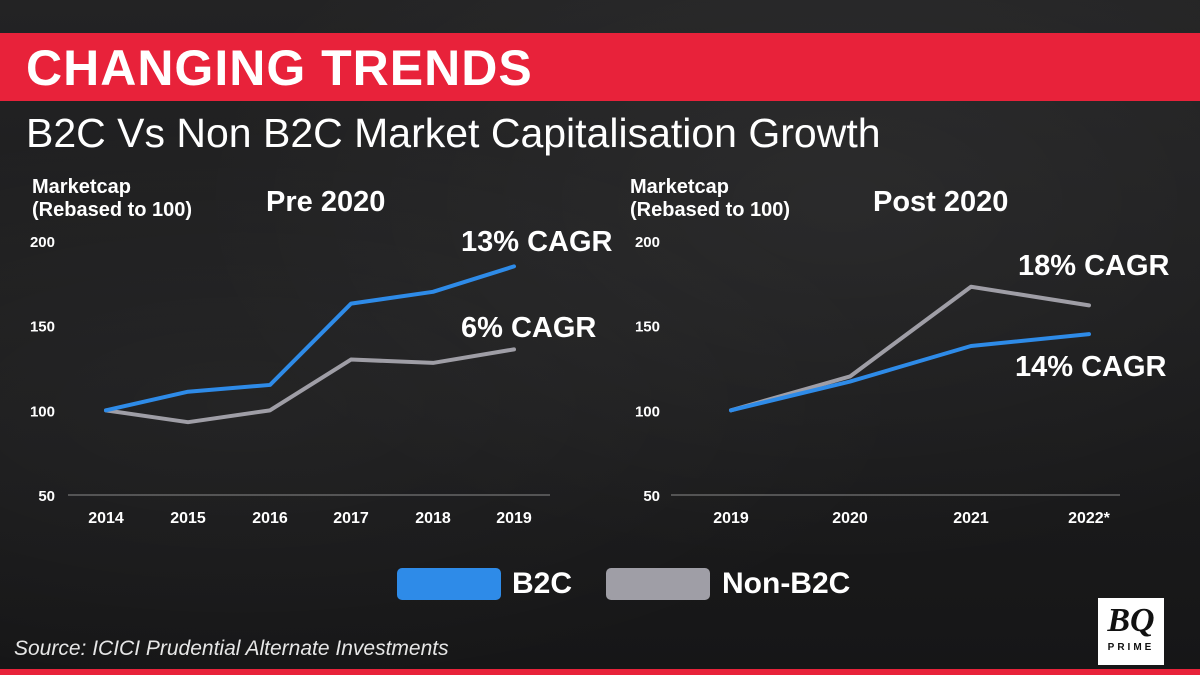 This screenshot has height=675, width=1200. I want to click on bq-prime-logo: BQ PRIME, so click(1131, 631).